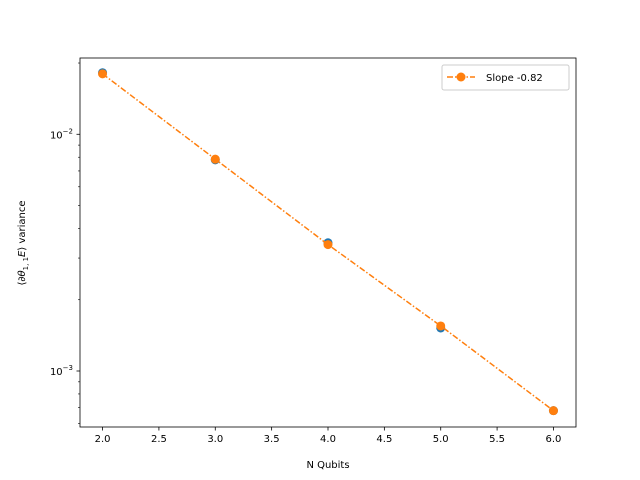 The height and width of the screenshot is (480, 640). I want to click on legend: Slope -0.82, so click(505, 77).